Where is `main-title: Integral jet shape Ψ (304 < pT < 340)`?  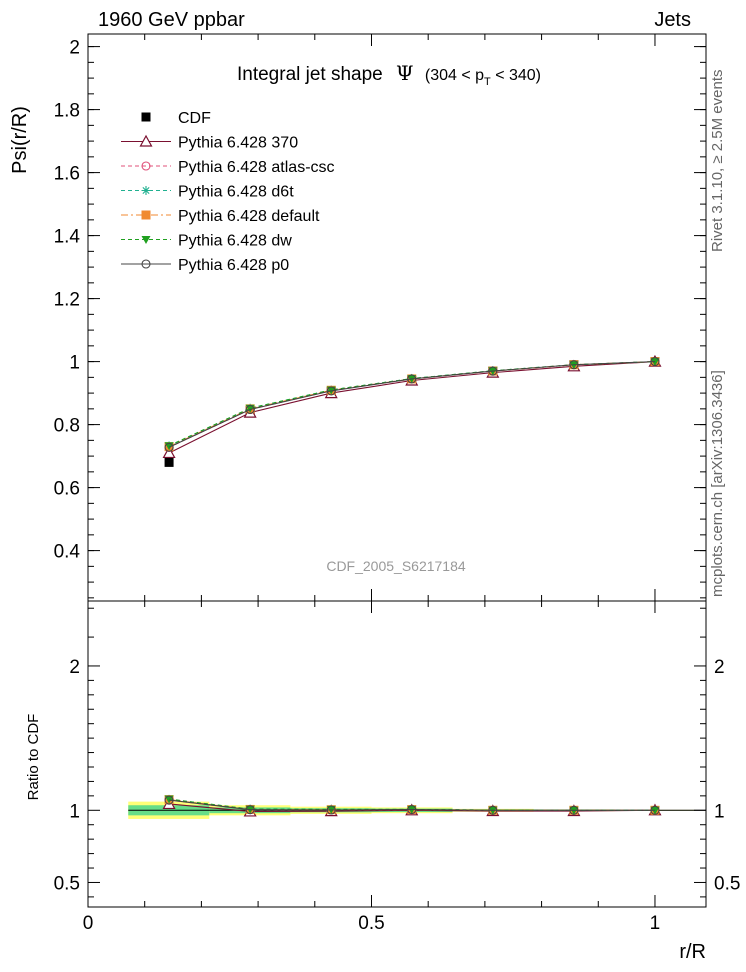 main-title: Integral jet shape Ψ (304 < pT < 340) is located at coordinates (389, 74).